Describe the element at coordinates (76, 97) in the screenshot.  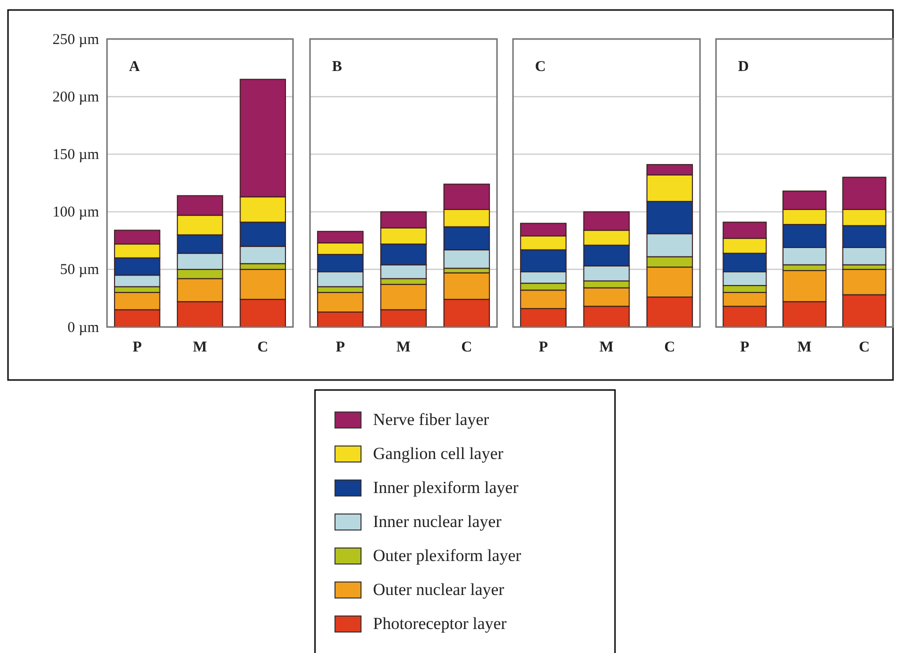
I see `y-tick-label: 200 µm` at that location.